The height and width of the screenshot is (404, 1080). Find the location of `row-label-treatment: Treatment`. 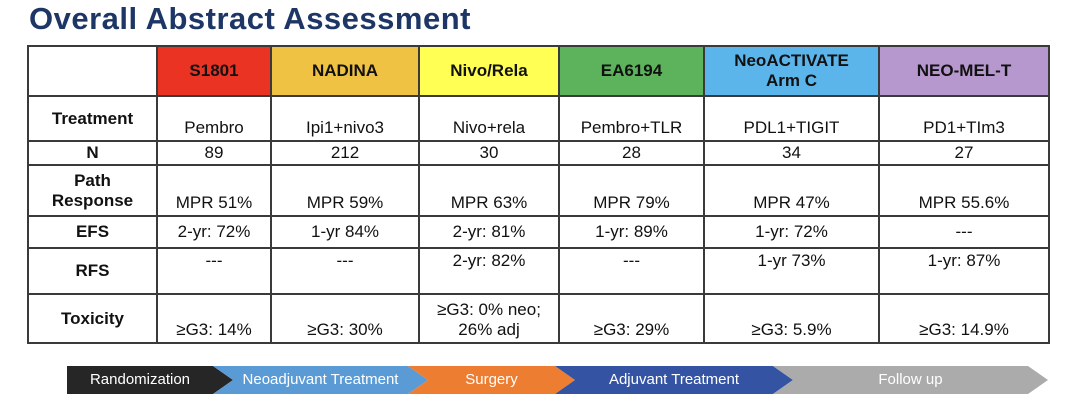

row-label-treatment: Treatment is located at coordinates (93, 119).